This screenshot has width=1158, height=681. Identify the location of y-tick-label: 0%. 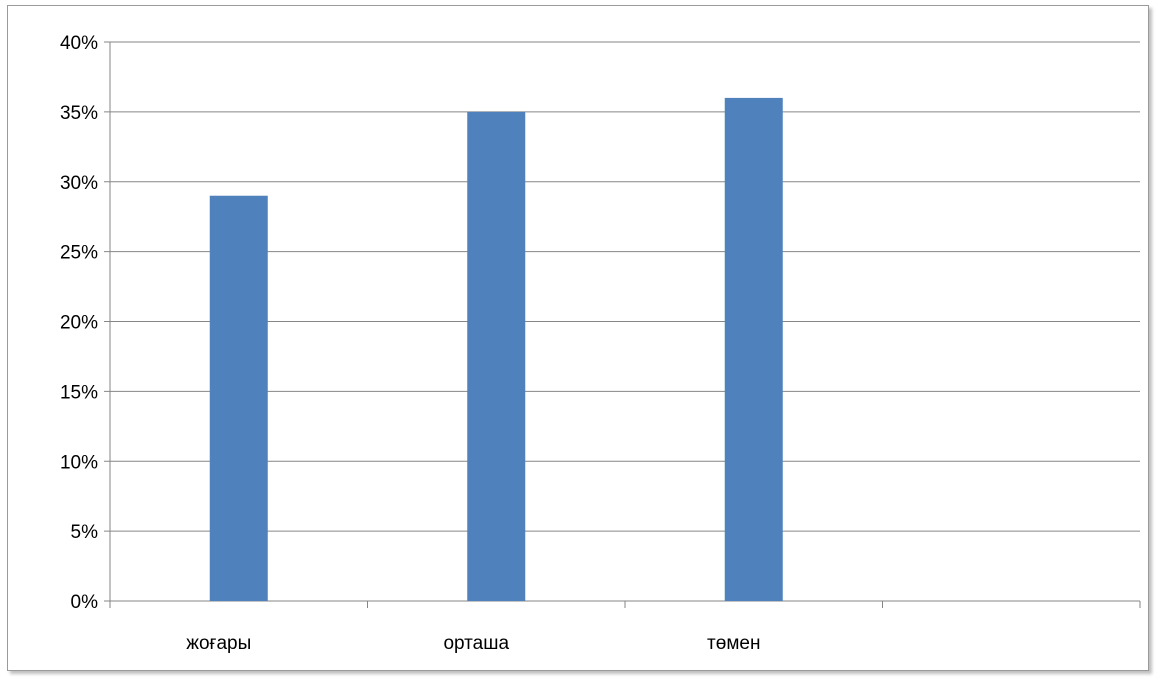
(85, 602).